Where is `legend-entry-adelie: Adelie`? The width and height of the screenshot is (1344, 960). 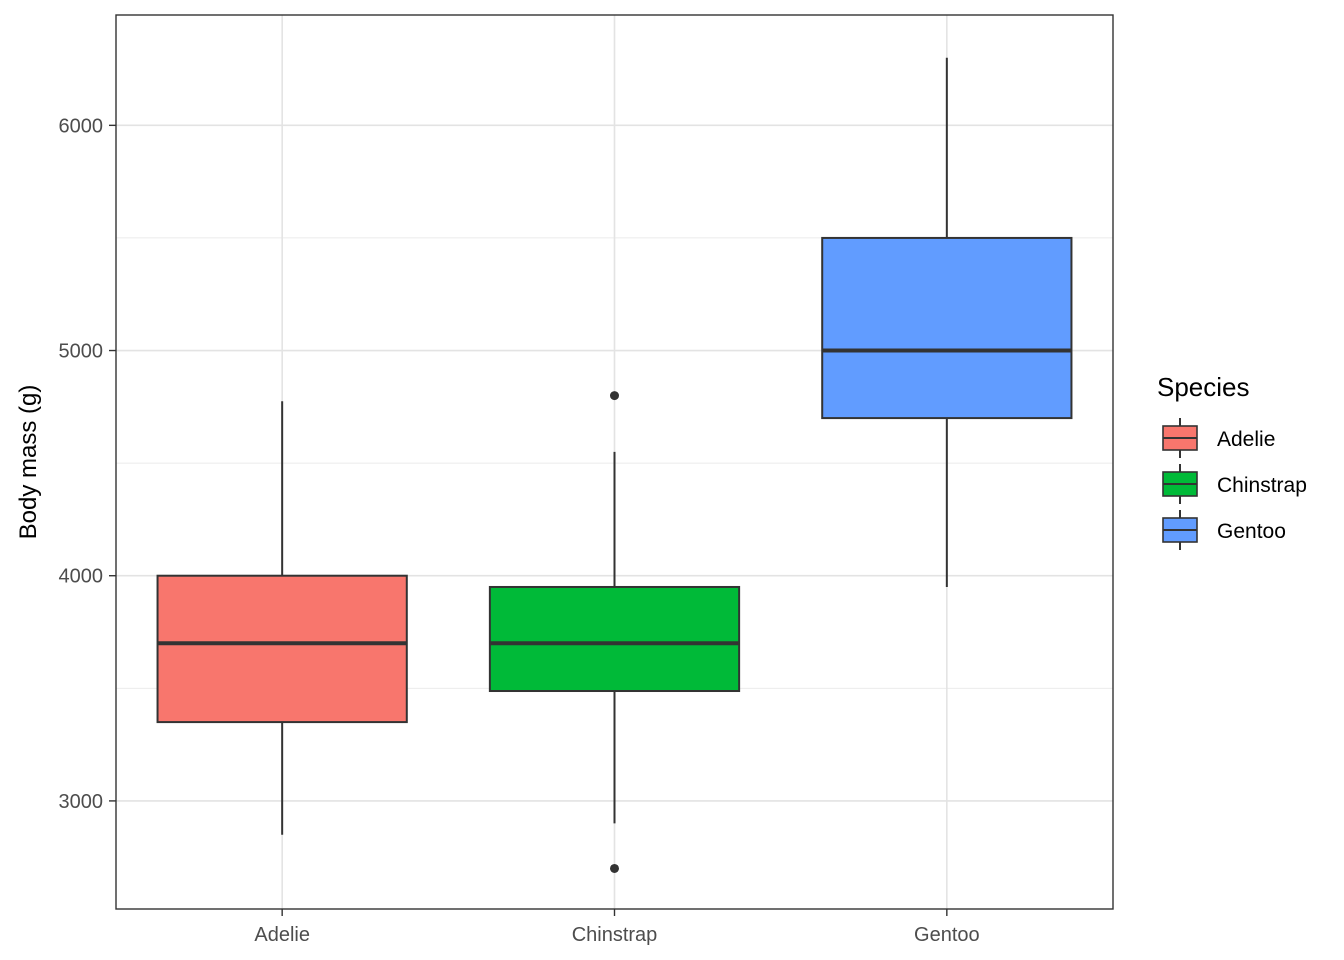 legend-entry-adelie: Adelie is located at coordinates (1218, 438).